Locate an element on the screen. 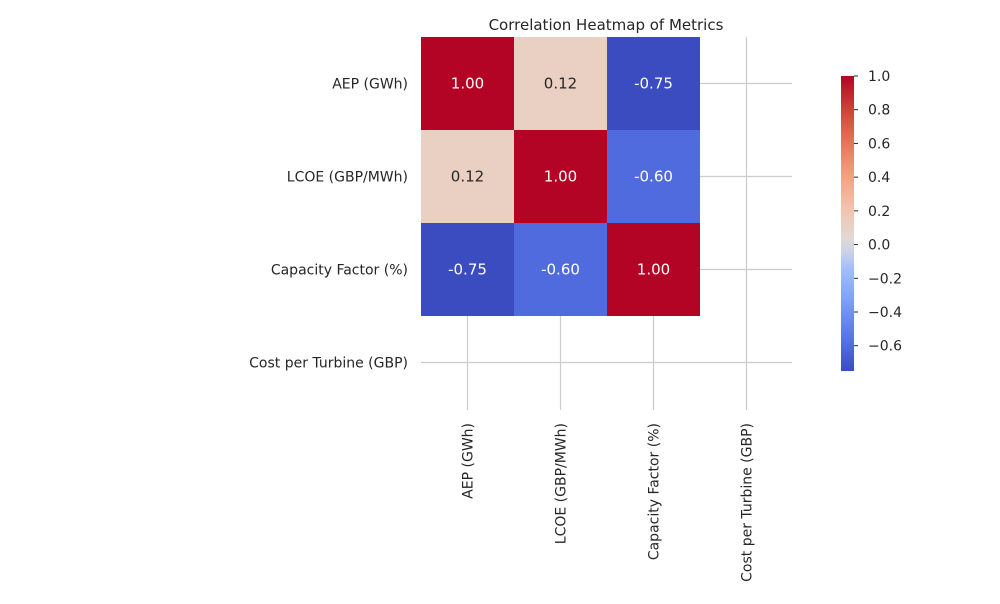 This screenshot has height=604, width=1000. cell-value-label-r0-c2: -0.75 is located at coordinates (653, 84).